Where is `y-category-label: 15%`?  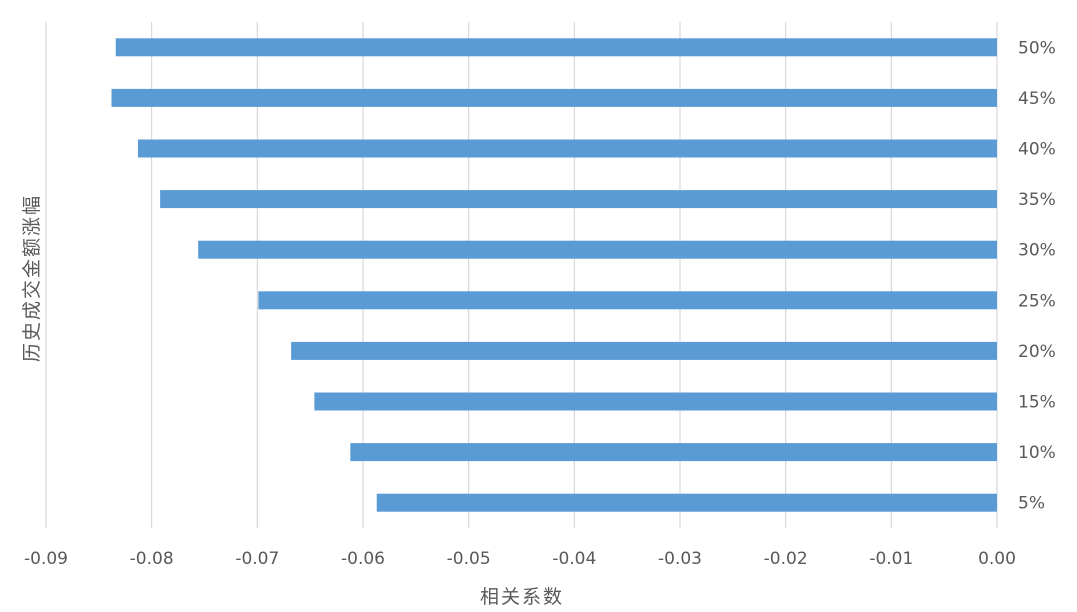
y-category-label: 15% is located at coordinates (1037, 403).